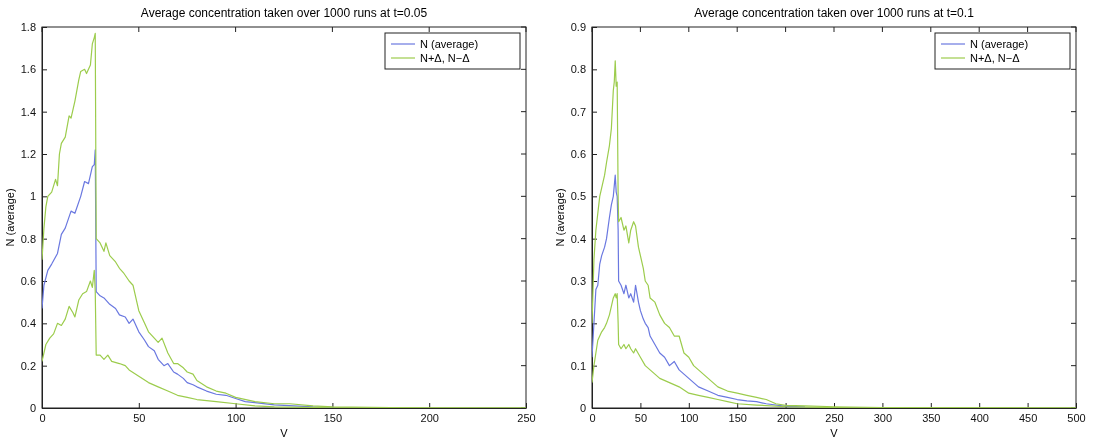  What do you see at coordinates (28, 27) in the screenshot?
I see `y-tick-label: 1.8` at bounding box center [28, 27].